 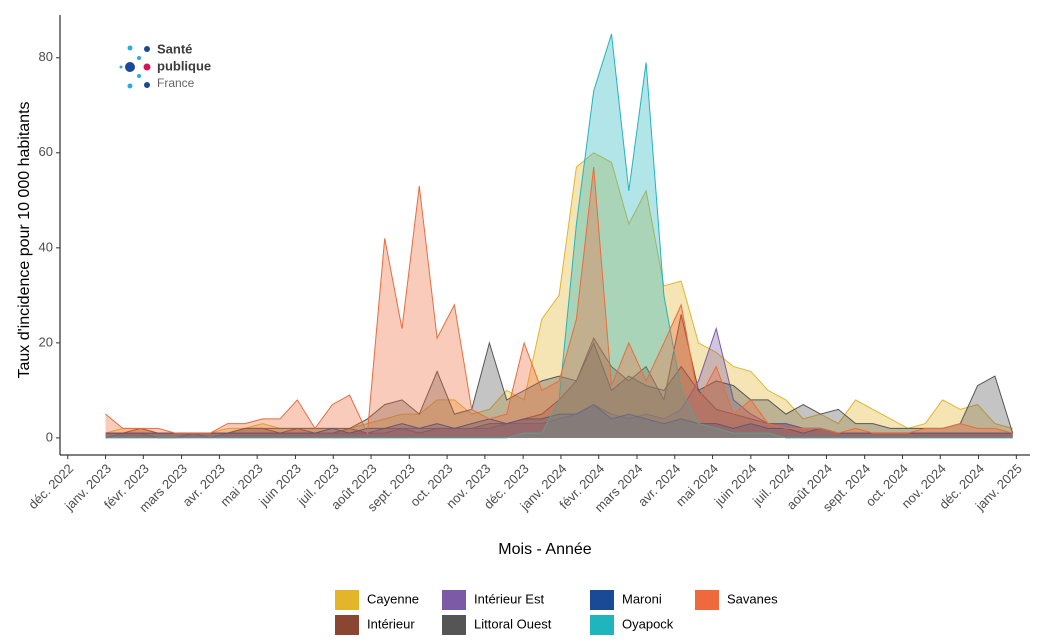 I want to click on logo: Santé publique France, so click(x=165, y=65).